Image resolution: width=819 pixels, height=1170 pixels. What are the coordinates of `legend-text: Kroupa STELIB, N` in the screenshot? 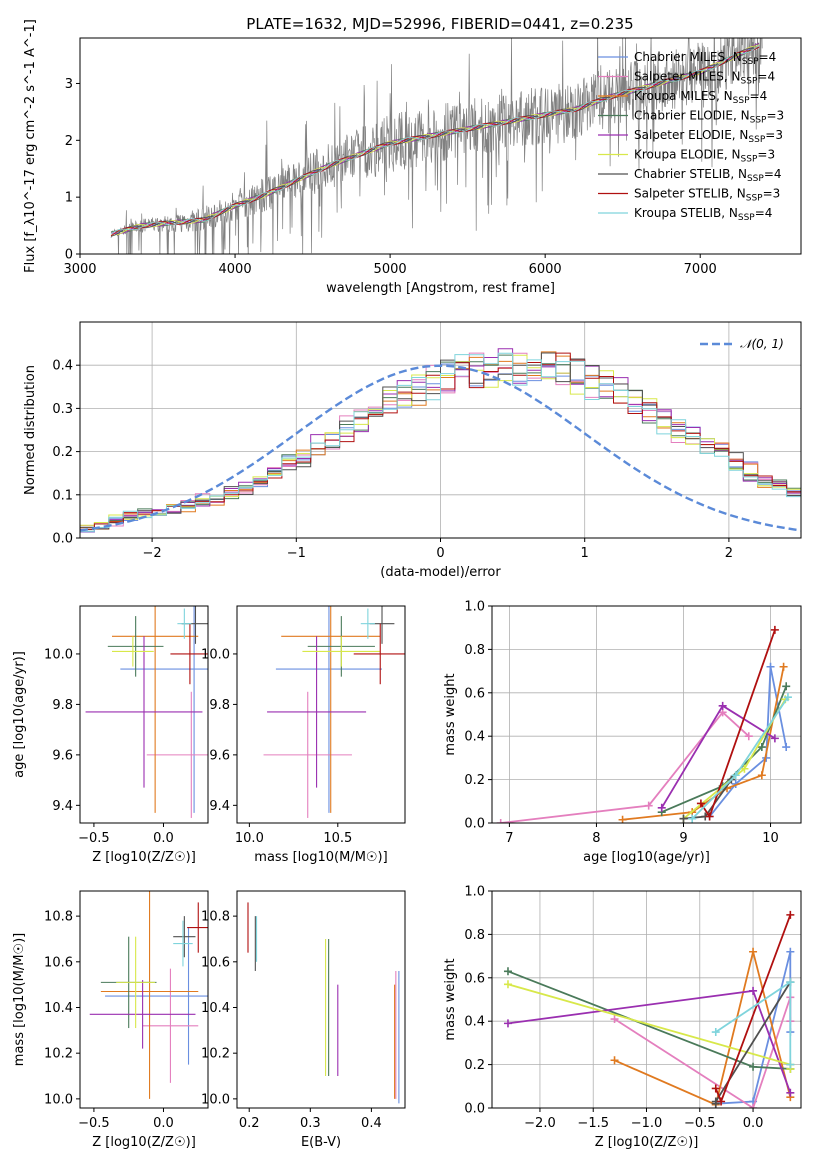 It's located at (686, 213).